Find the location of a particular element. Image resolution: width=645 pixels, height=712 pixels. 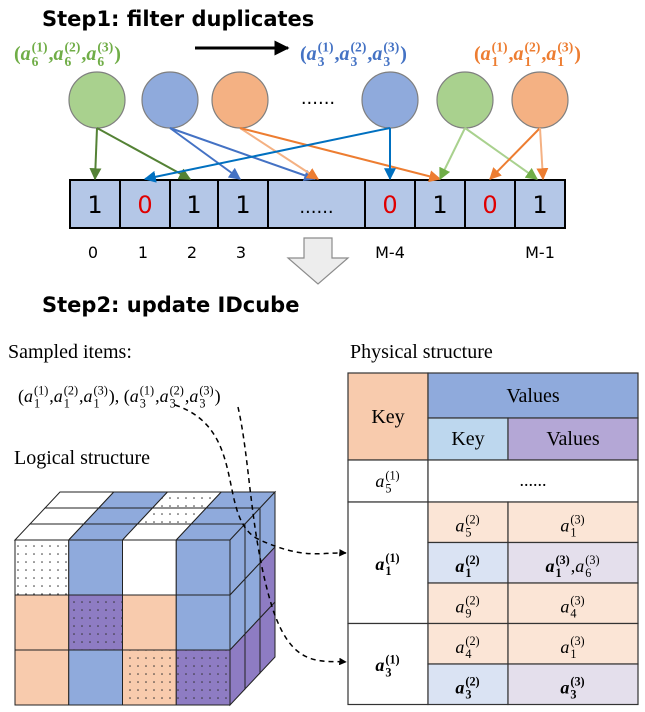

mapping-arrows is located at coordinates (260, 535).